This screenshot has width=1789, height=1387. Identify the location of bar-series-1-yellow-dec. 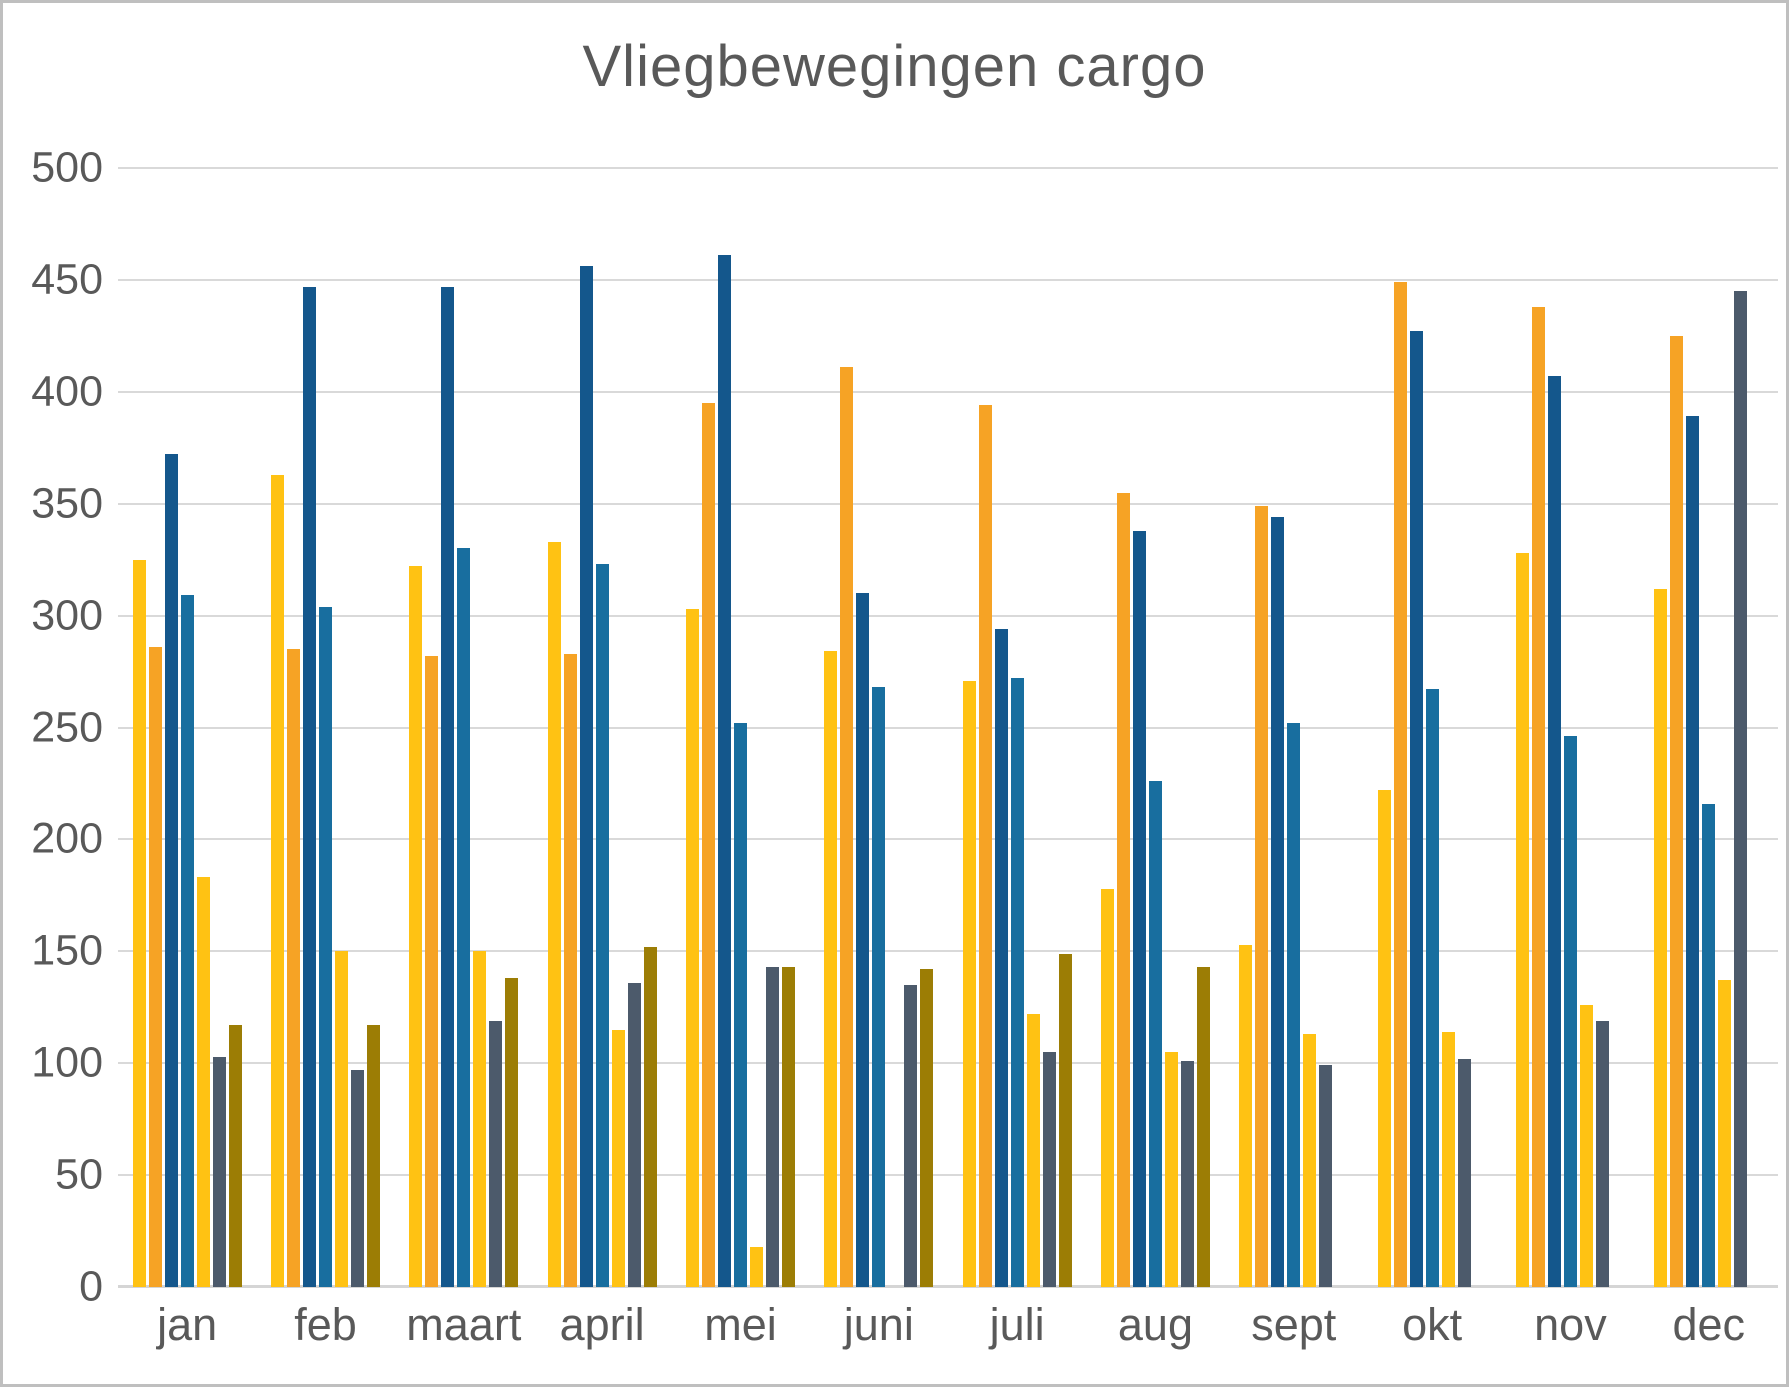
(1661, 937).